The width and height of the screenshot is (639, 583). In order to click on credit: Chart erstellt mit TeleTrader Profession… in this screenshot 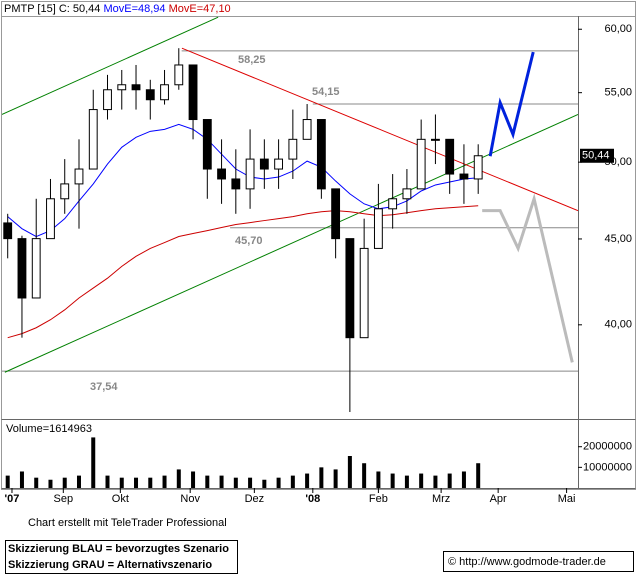, I will do `click(127, 523)`.